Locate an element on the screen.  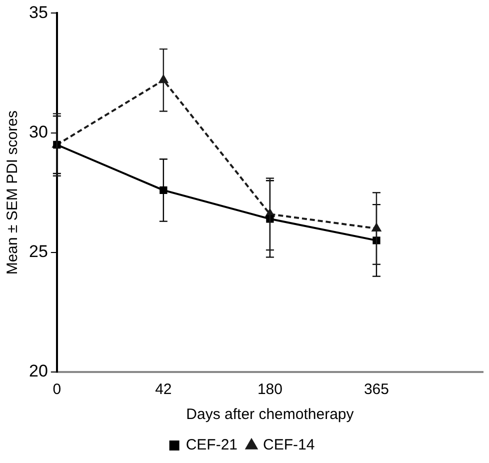
x-tick-label: 0 is located at coordinates (57, 389).